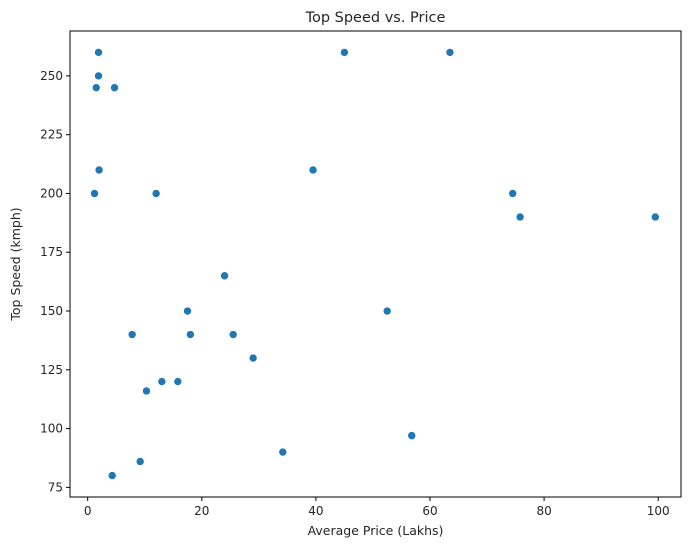  I want to click on x-axis: 0 20 40 60 80 100, so click(377, 507).